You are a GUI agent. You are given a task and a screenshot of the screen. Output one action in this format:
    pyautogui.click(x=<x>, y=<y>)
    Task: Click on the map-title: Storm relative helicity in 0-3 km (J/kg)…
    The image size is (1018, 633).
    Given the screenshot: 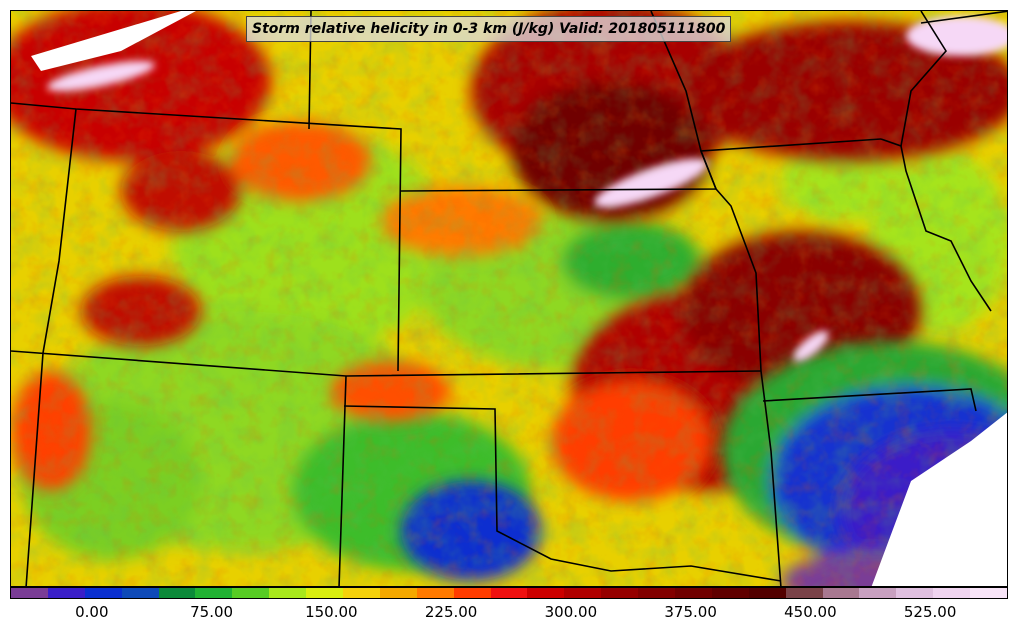 What is the action you would take?
    pyautogui.click(x=489, y=29)
    